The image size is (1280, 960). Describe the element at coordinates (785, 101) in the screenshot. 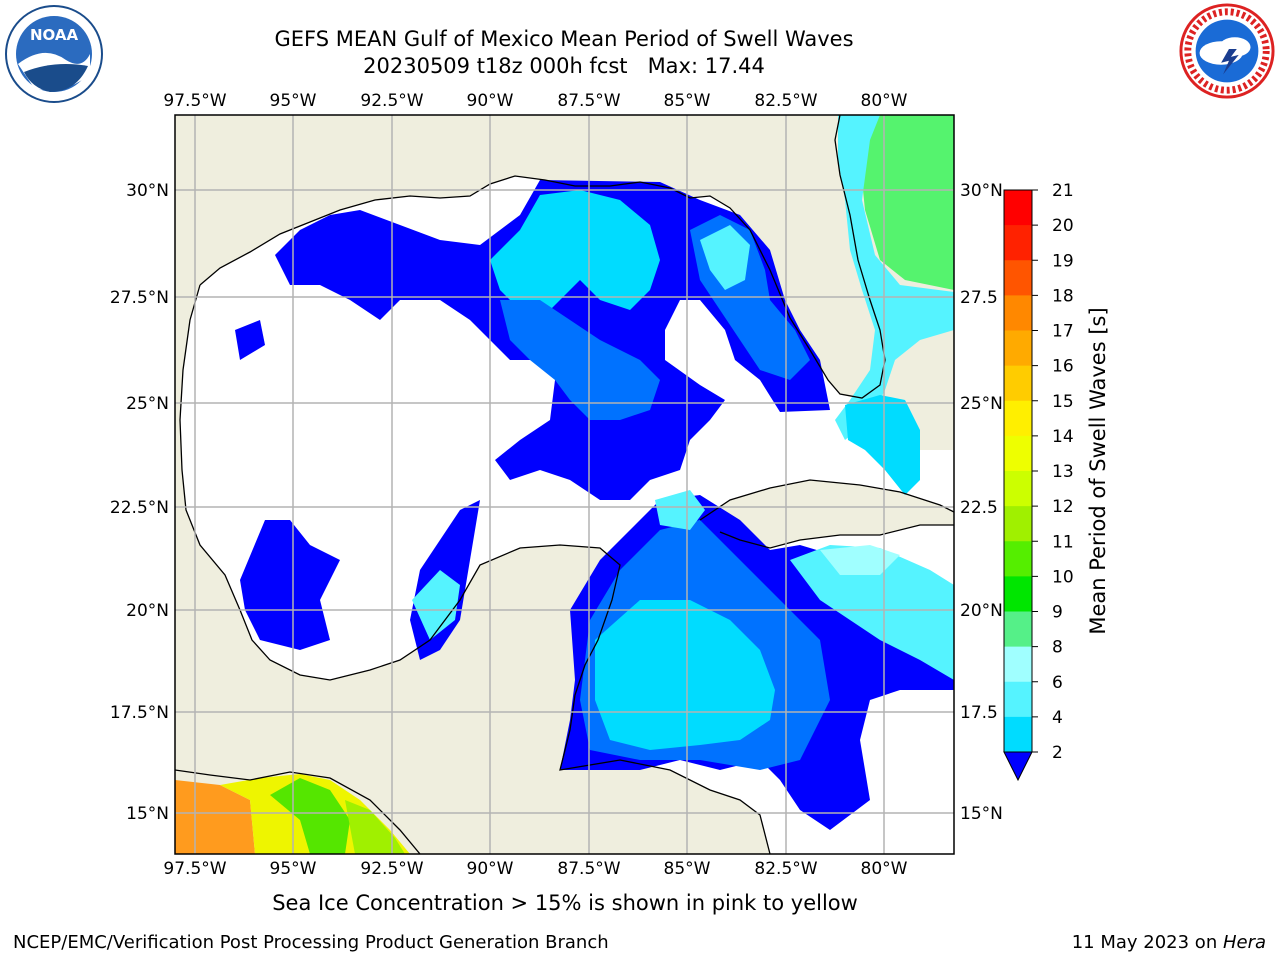

I see `lon-label-top: 82.5°W` at that location.